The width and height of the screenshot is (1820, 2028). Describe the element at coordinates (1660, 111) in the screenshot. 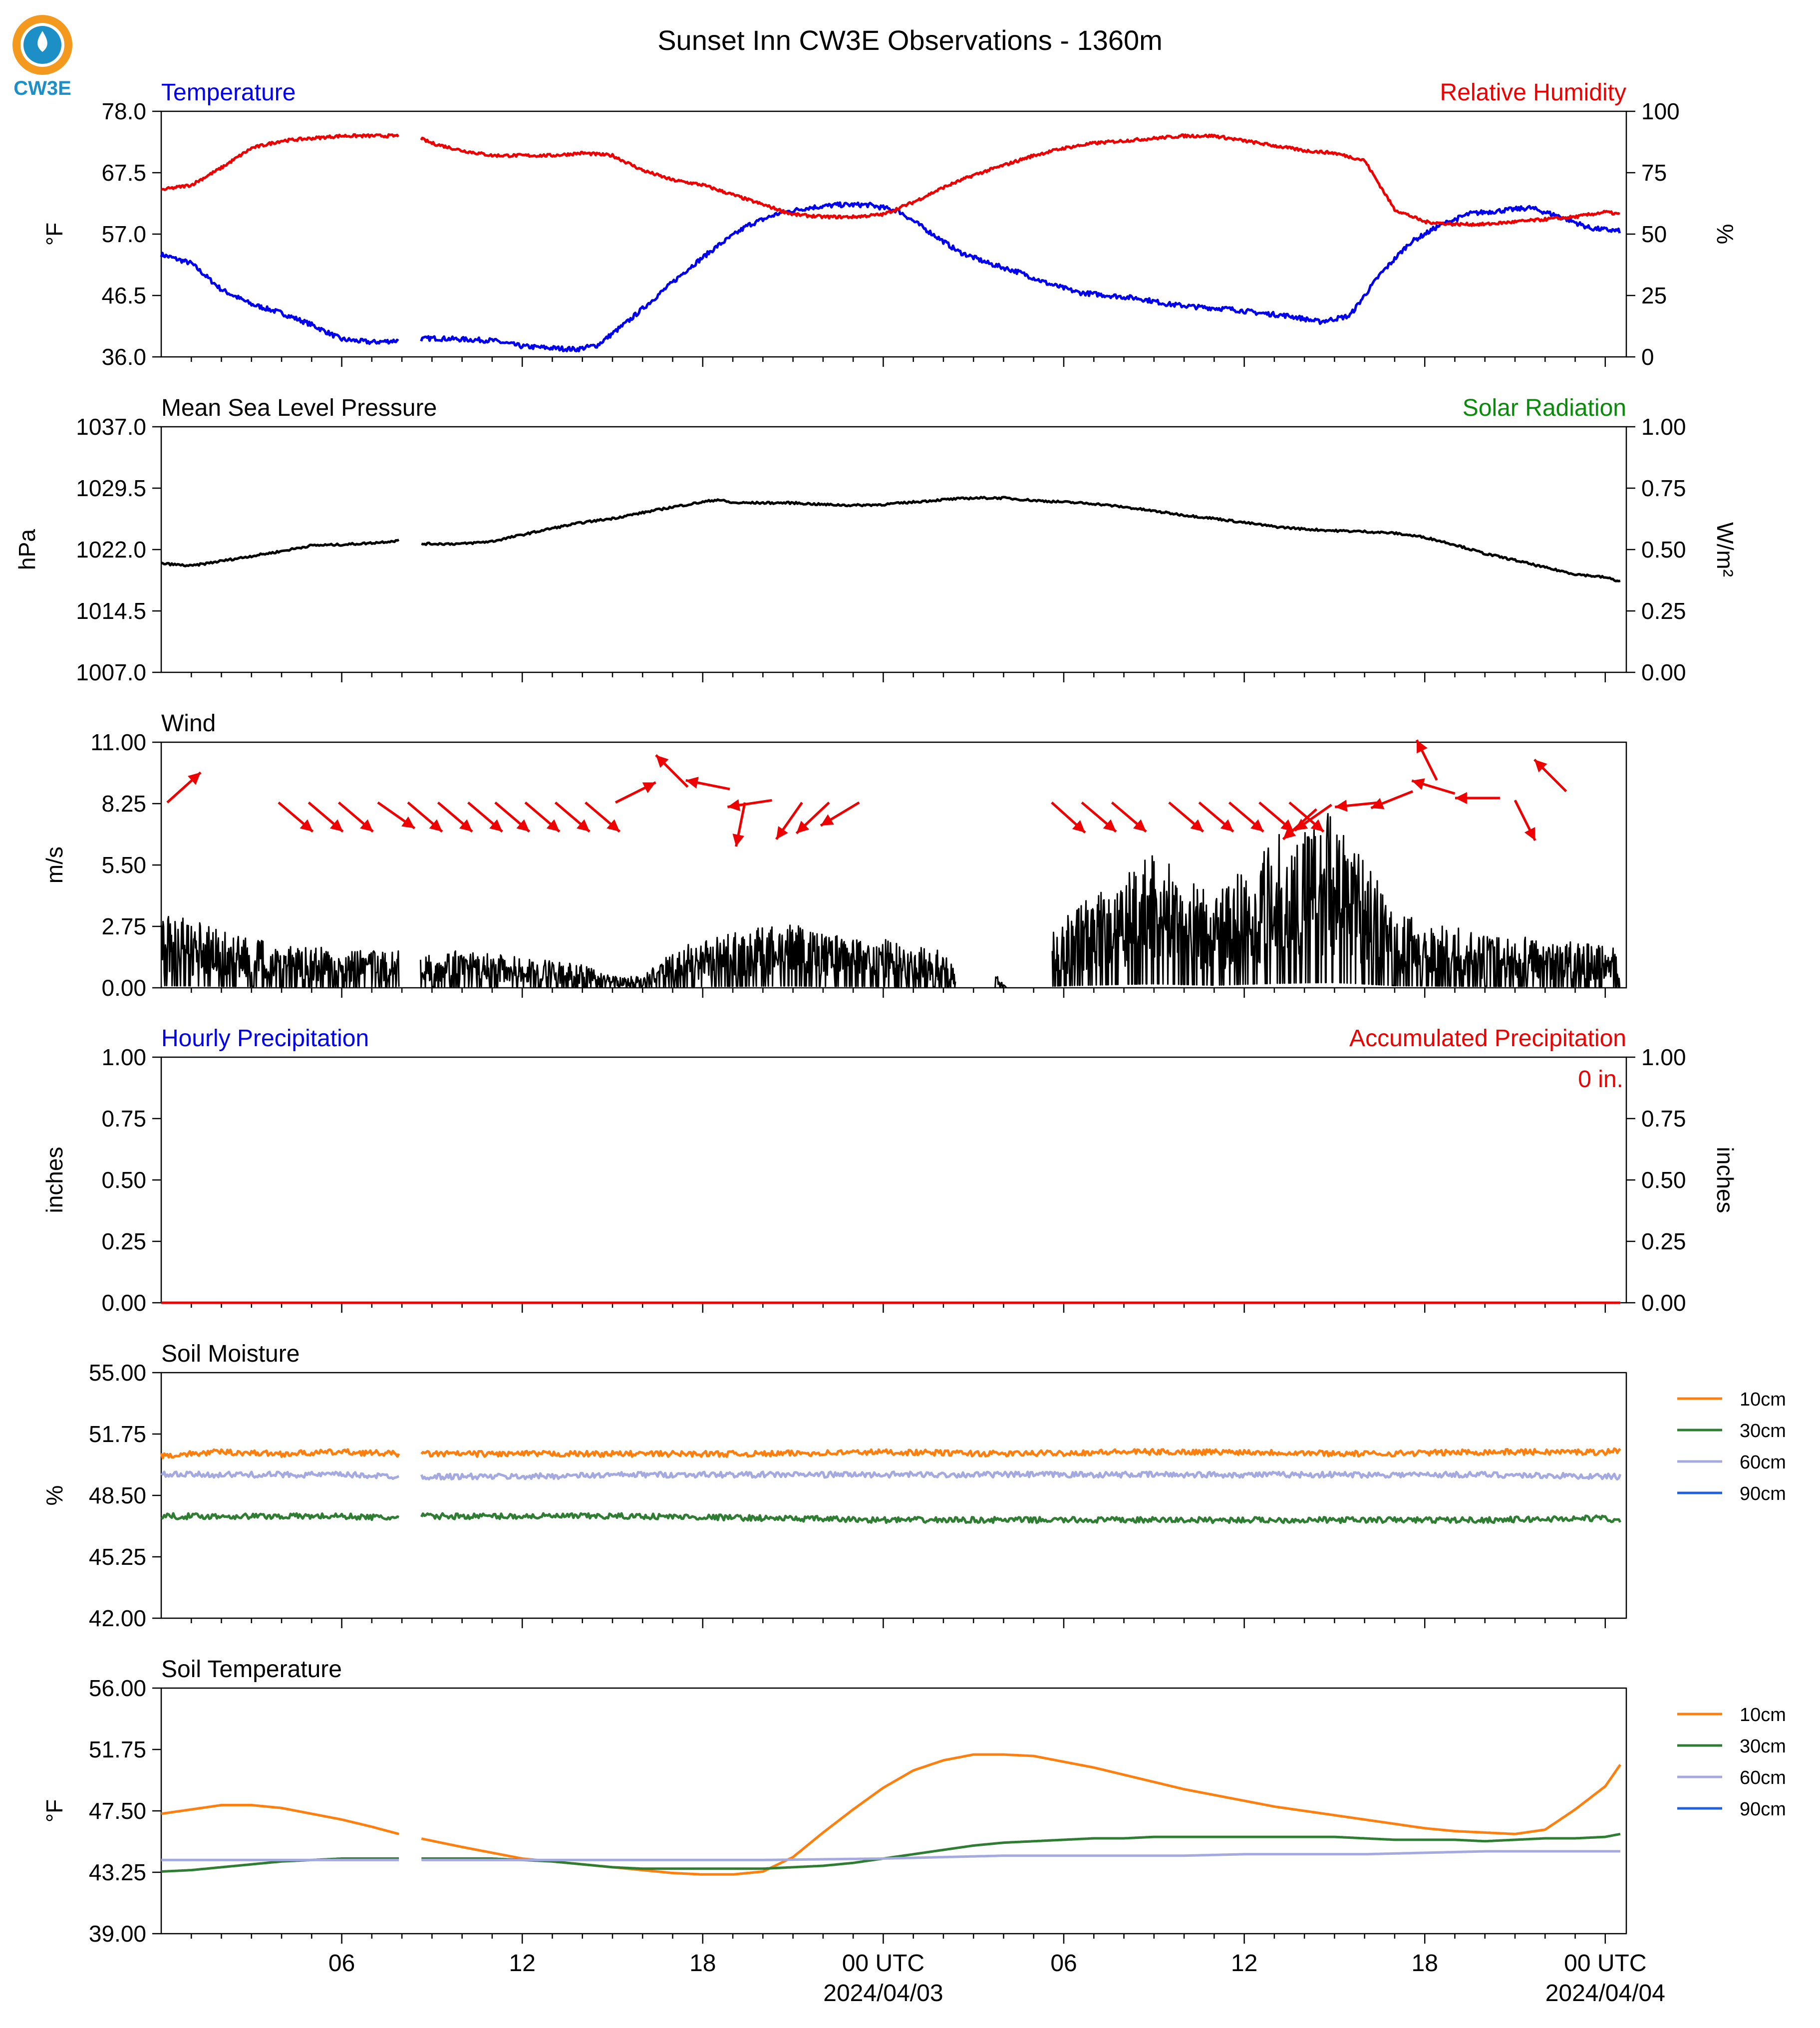

I see `y-tick-label-right: 100` at that location.